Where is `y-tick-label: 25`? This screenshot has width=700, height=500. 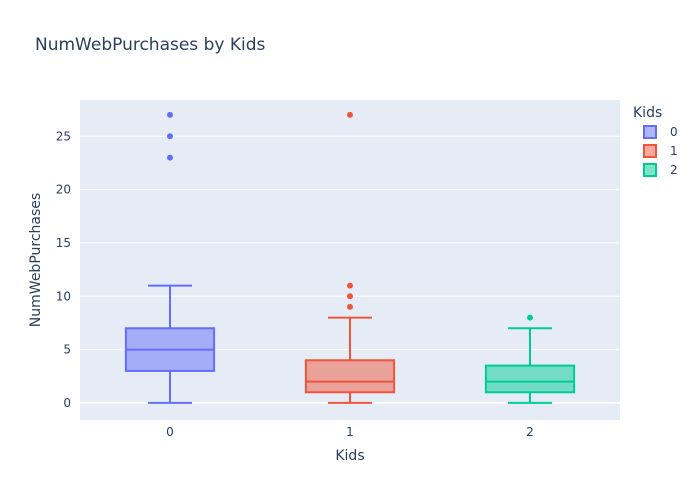 y-tick-label: 25 is located at coordinates (63, 136).